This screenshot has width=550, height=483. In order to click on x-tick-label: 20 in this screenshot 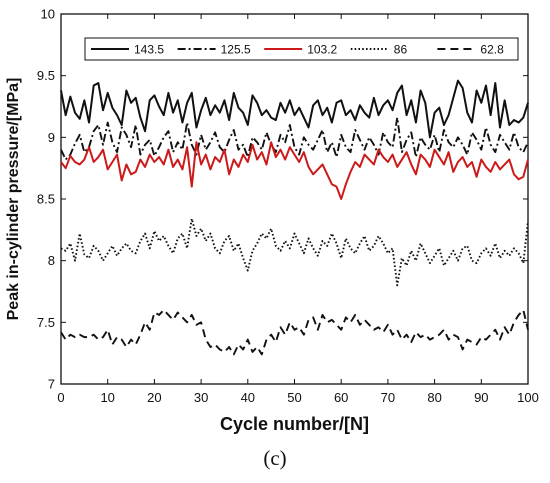, I will do `click(154, 397)`.